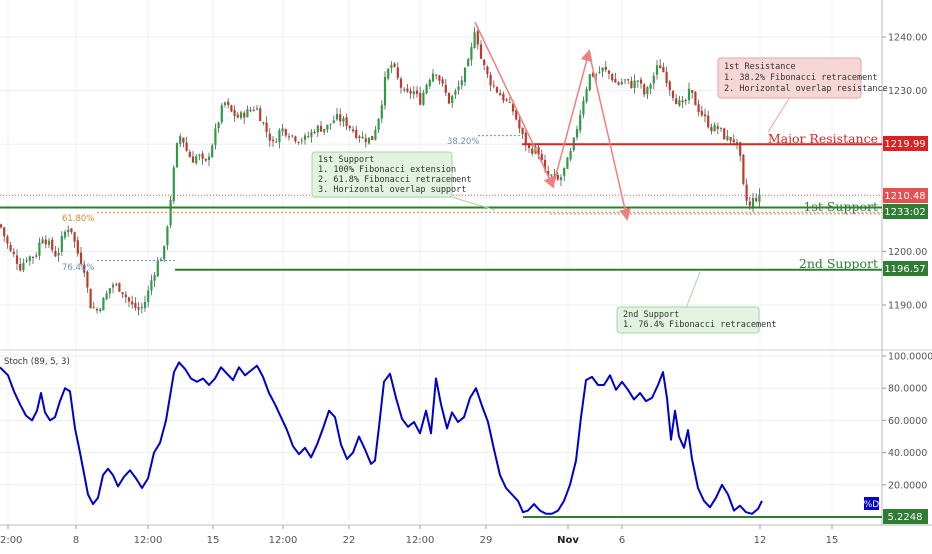  I want to click on price-tick-label: 1200.00, so click(907, 252).